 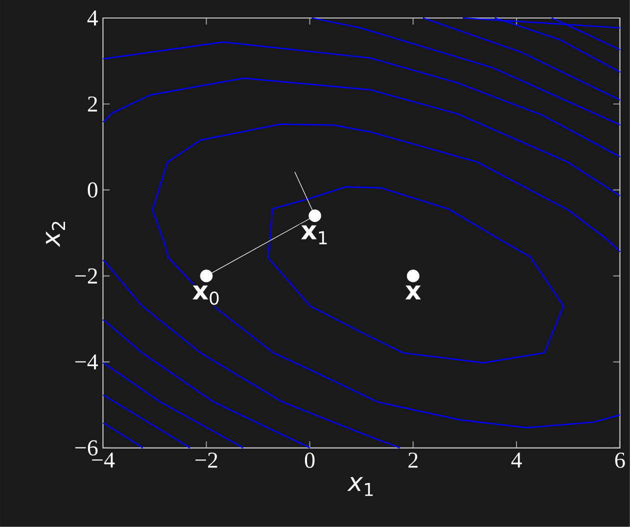 What do you see at coordinates (205, 295) in the screenshot?
I see `annotation: x$_{0}$` at bounding box center [205, 295].